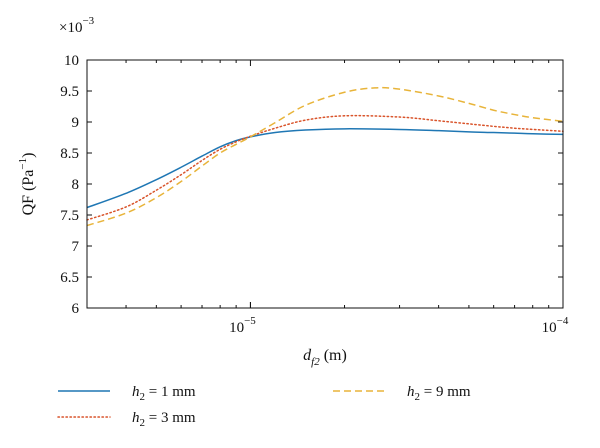 The height and width of the screenshot is (448, 600). I want to click on y-tick-label: 6.5, so click(69, 278).